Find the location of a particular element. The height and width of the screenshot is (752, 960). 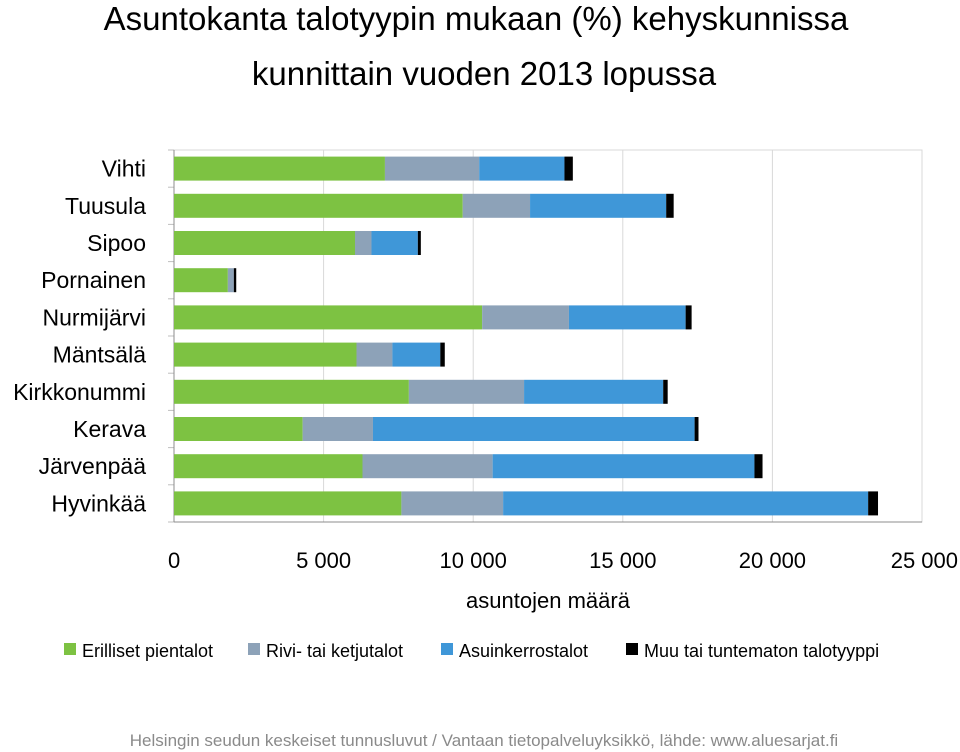

bar-nurmijärvi-series-1 is located at coordinates (525, 317).